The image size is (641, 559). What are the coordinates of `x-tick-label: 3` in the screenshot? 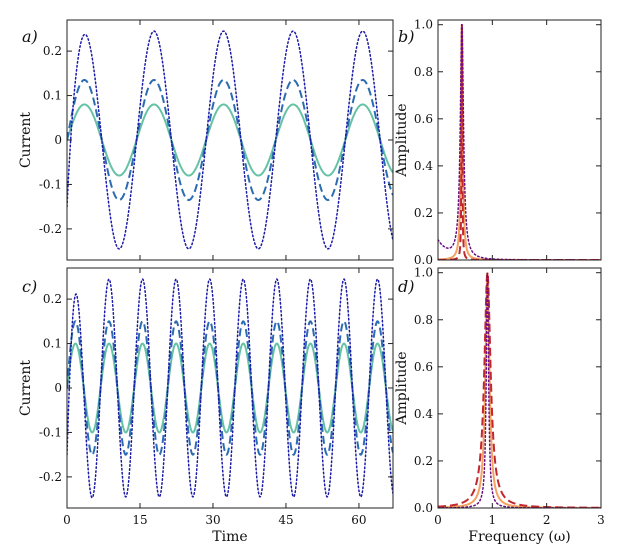 It's located at (601, 520).